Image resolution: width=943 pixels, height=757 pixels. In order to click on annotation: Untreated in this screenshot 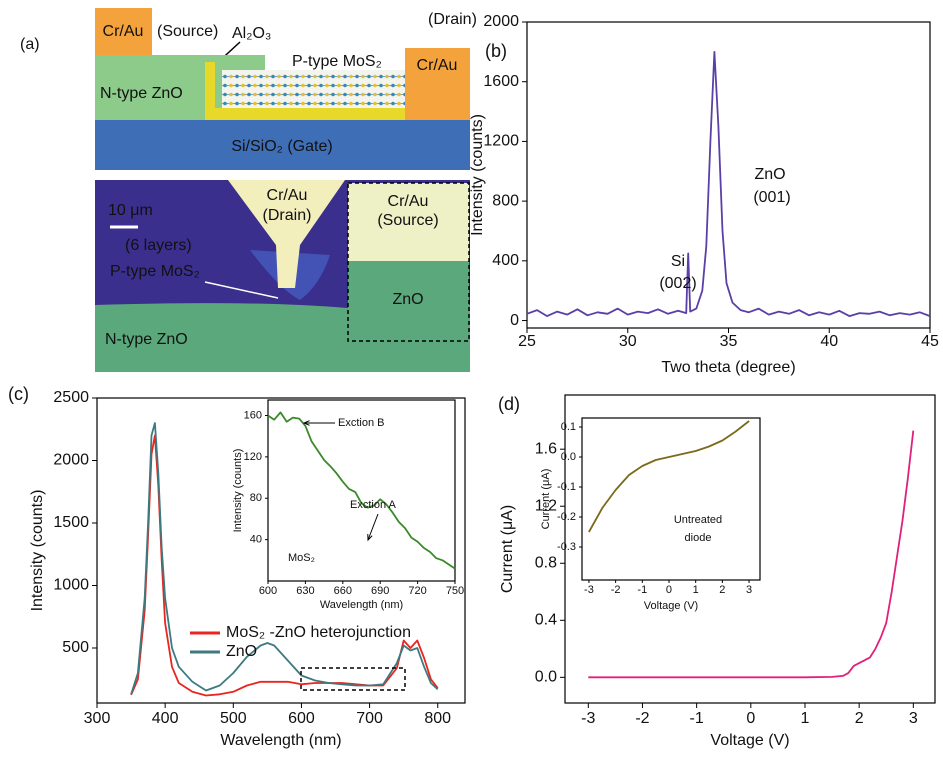, I will do `click(698, 520)`.